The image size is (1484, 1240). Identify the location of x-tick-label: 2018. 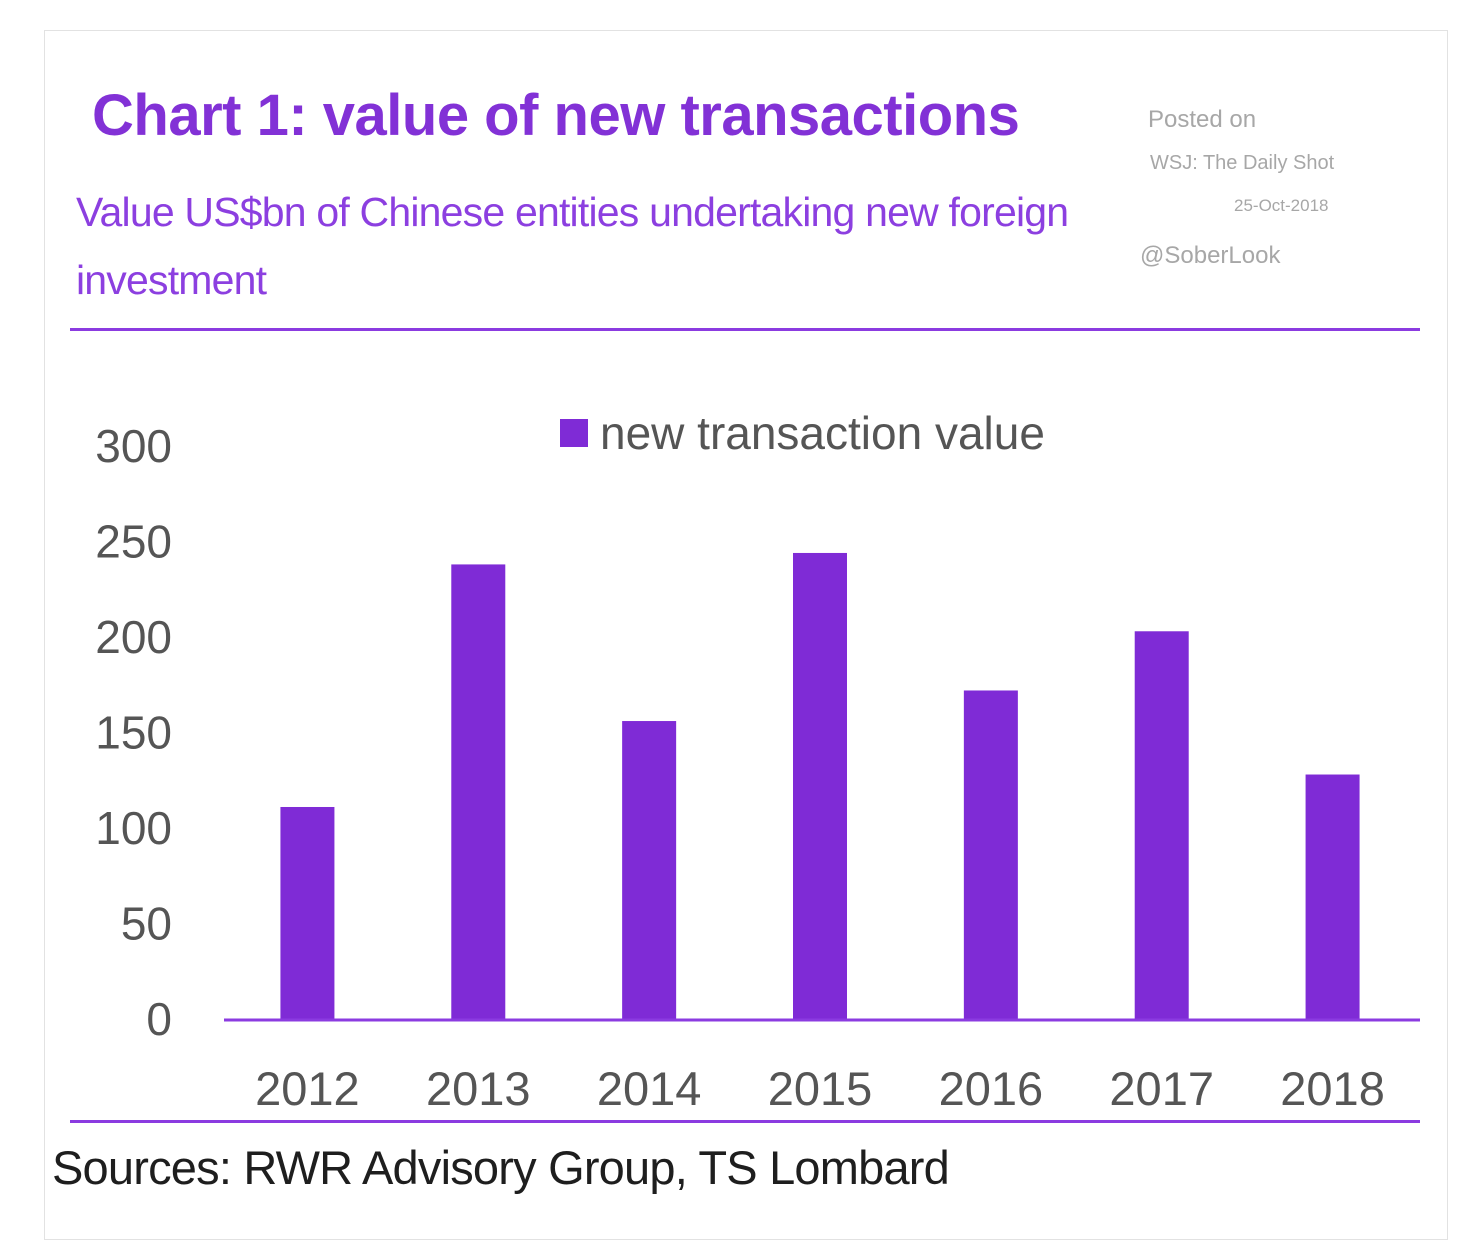
(1332, 1088).